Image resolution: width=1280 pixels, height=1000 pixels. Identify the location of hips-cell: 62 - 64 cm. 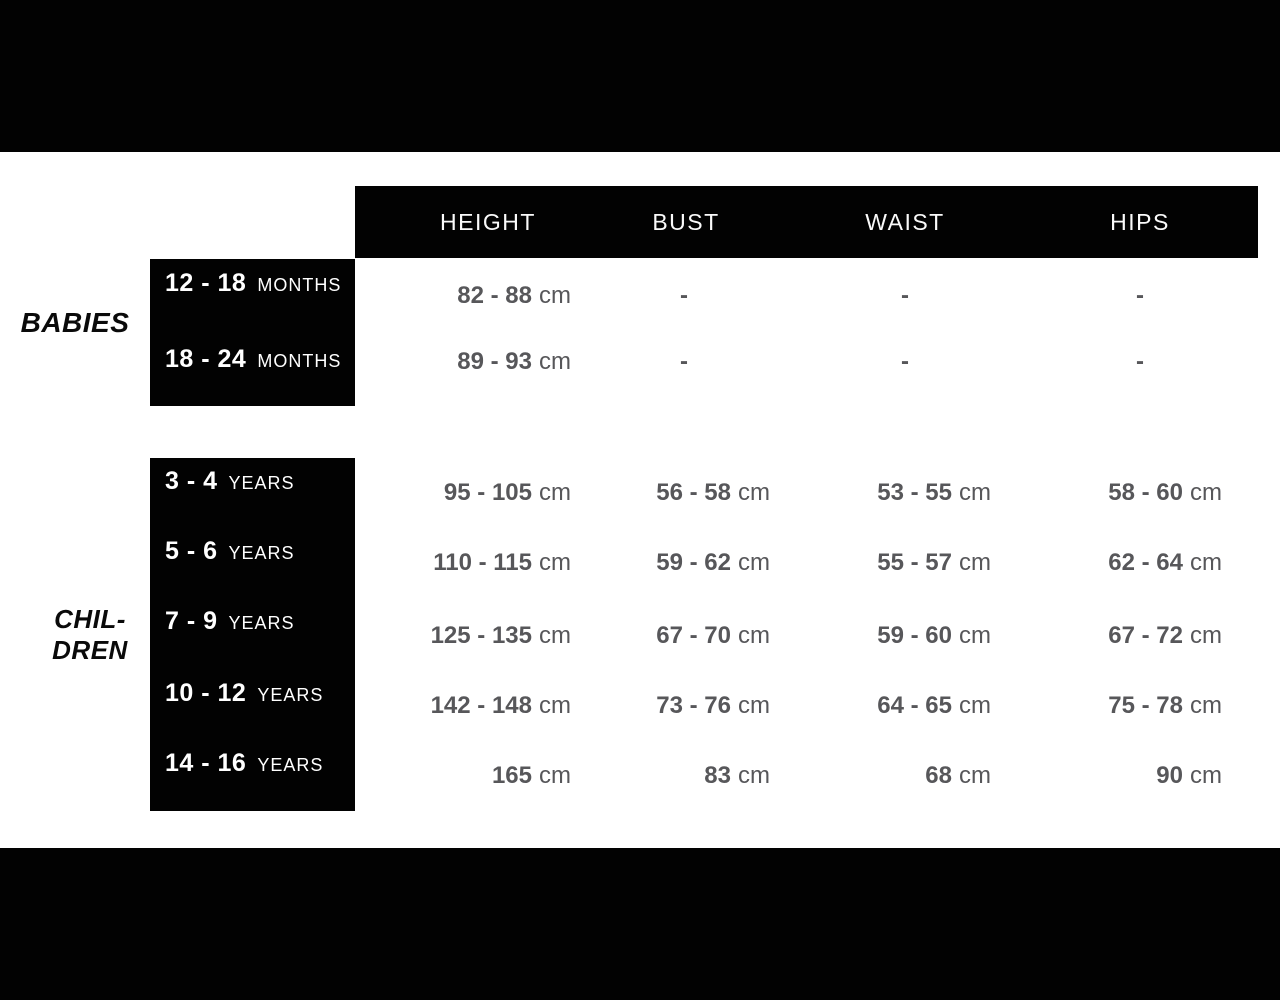
(1122, 563).